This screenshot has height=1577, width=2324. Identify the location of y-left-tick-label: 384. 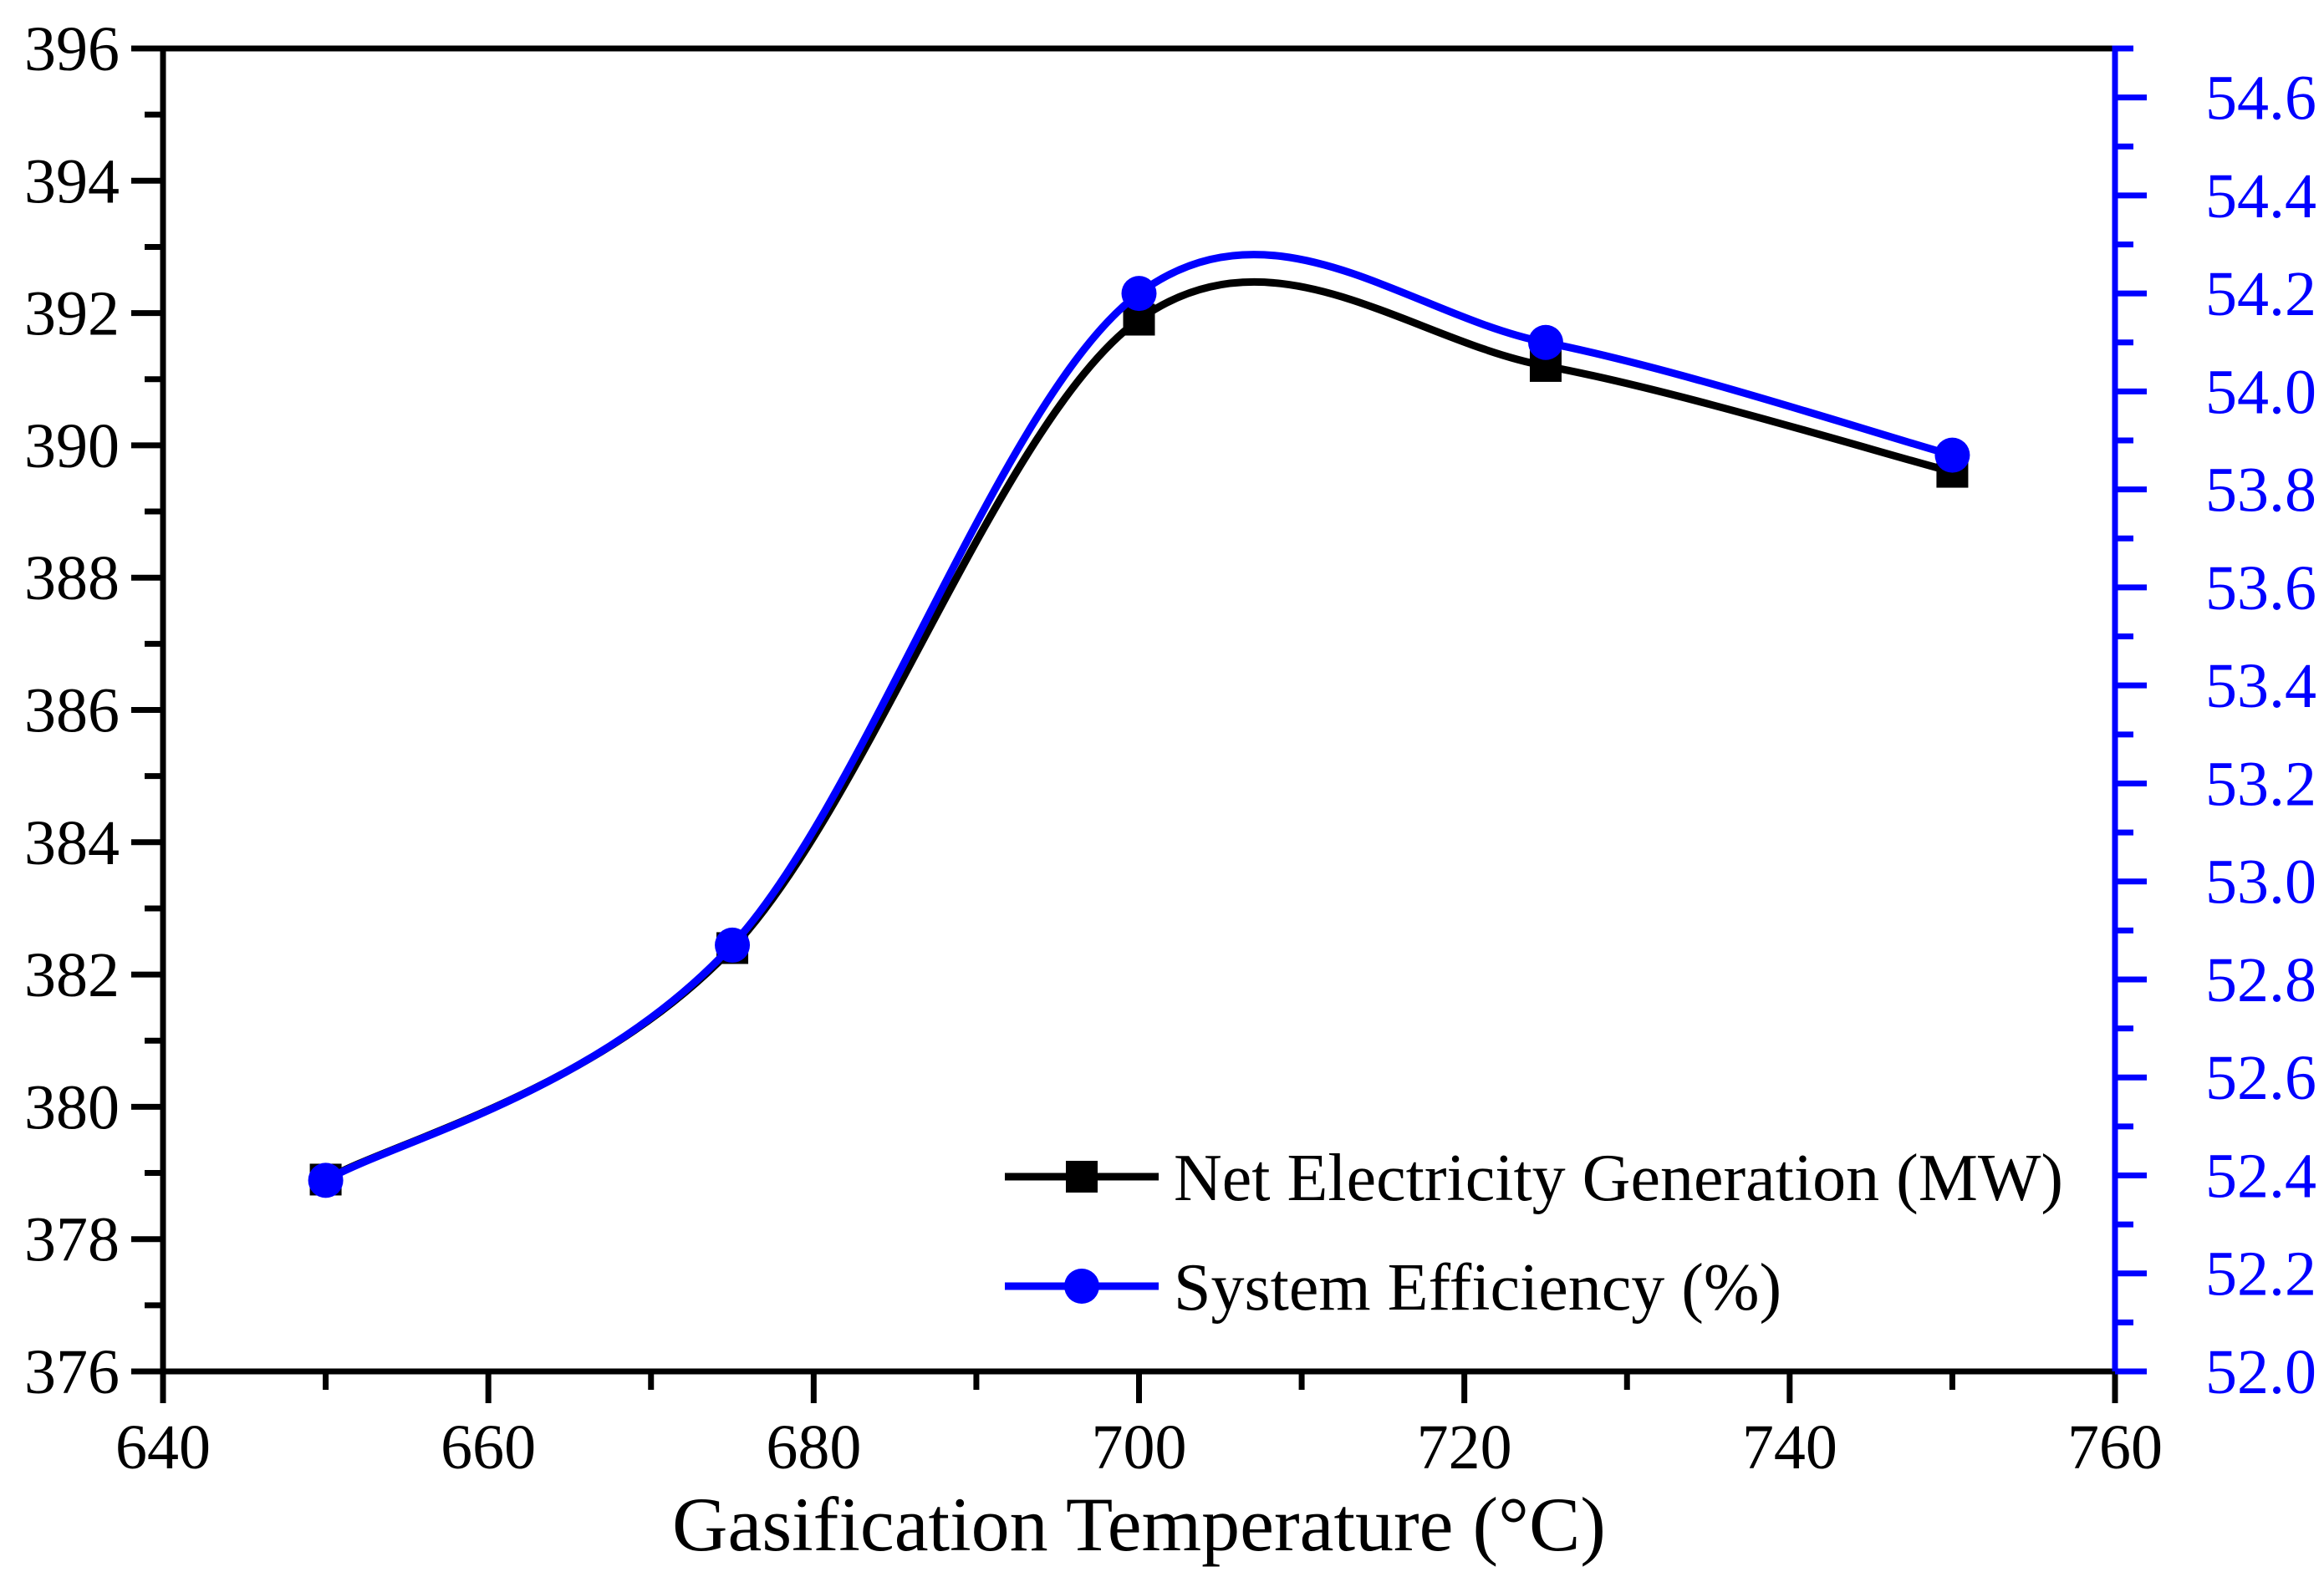
(72, 843).